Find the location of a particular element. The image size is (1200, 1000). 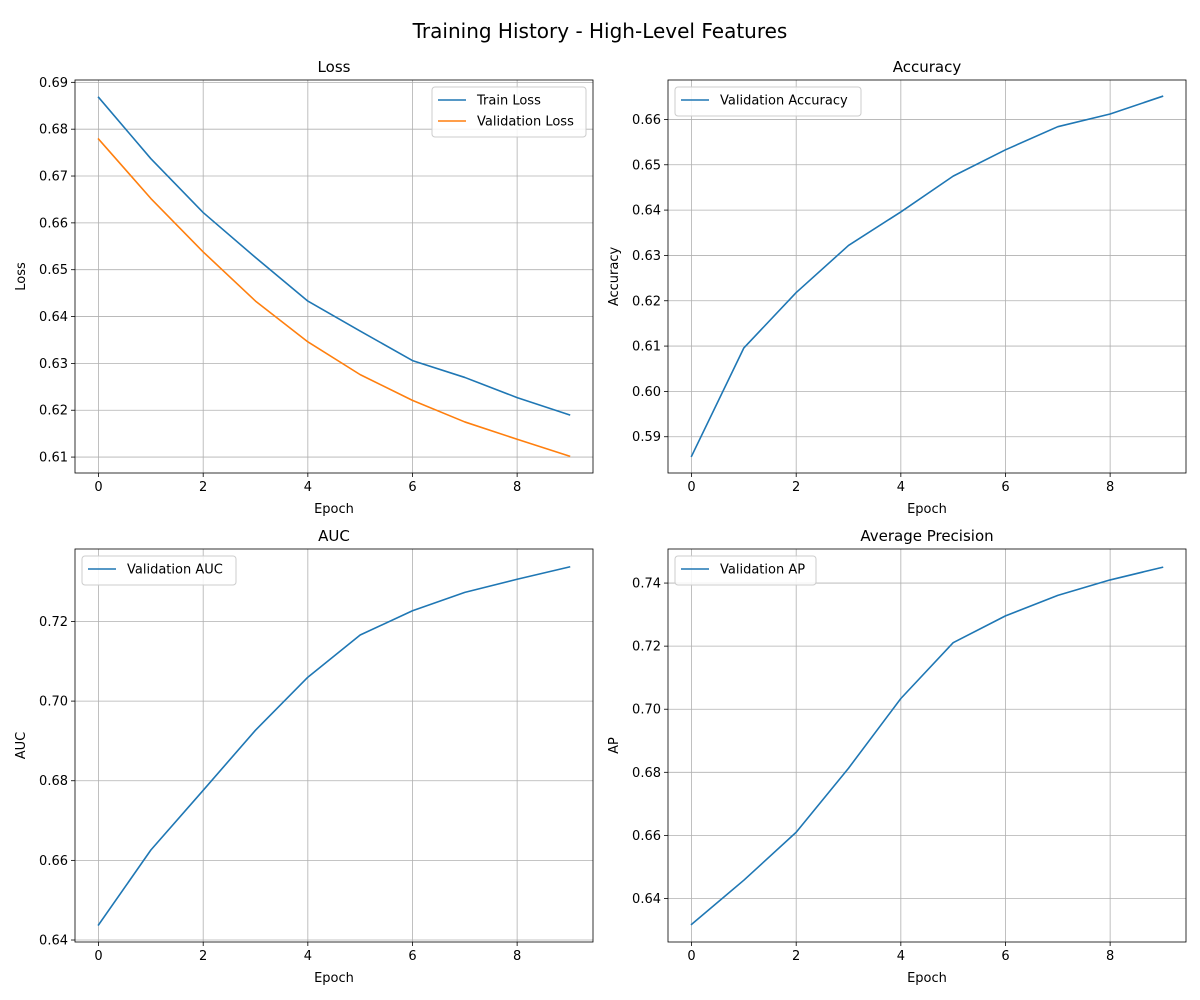

series-line-train-loss is located at coordinates (334, 256).